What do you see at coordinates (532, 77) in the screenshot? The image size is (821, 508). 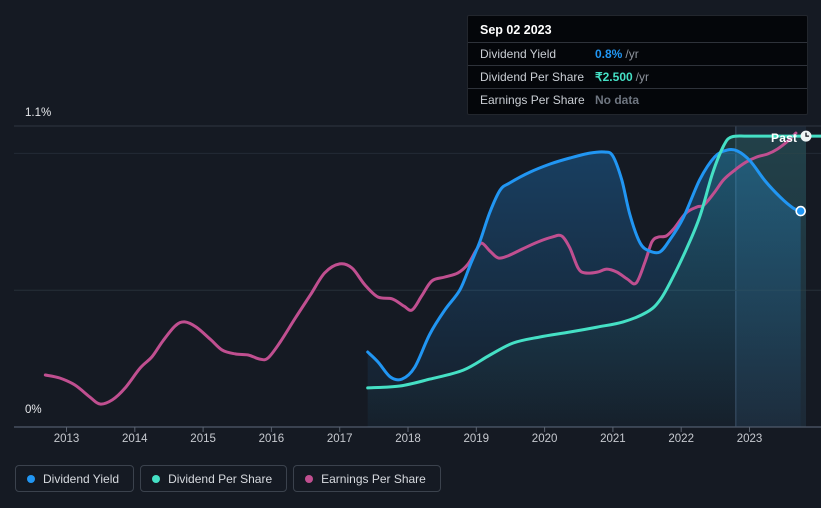 I see `tooltip-row-label: Dividend Per Share` at bounding box center [532, 77].